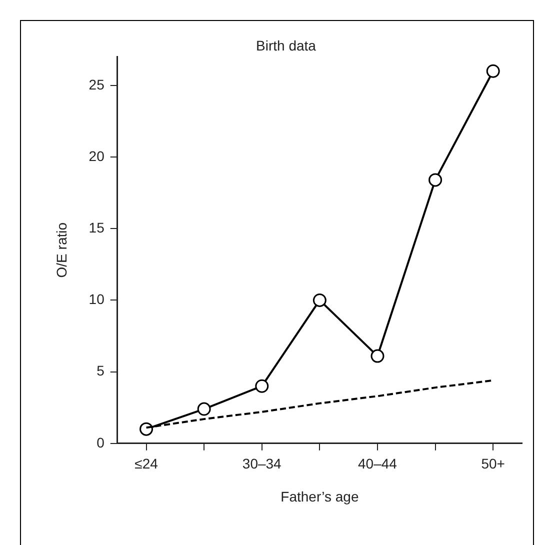 The height and width of the screenshot is (545, 552). Describe the element at coordinates (96, 84) in the screenshot. I see `y-tick-label: 25` at that location.